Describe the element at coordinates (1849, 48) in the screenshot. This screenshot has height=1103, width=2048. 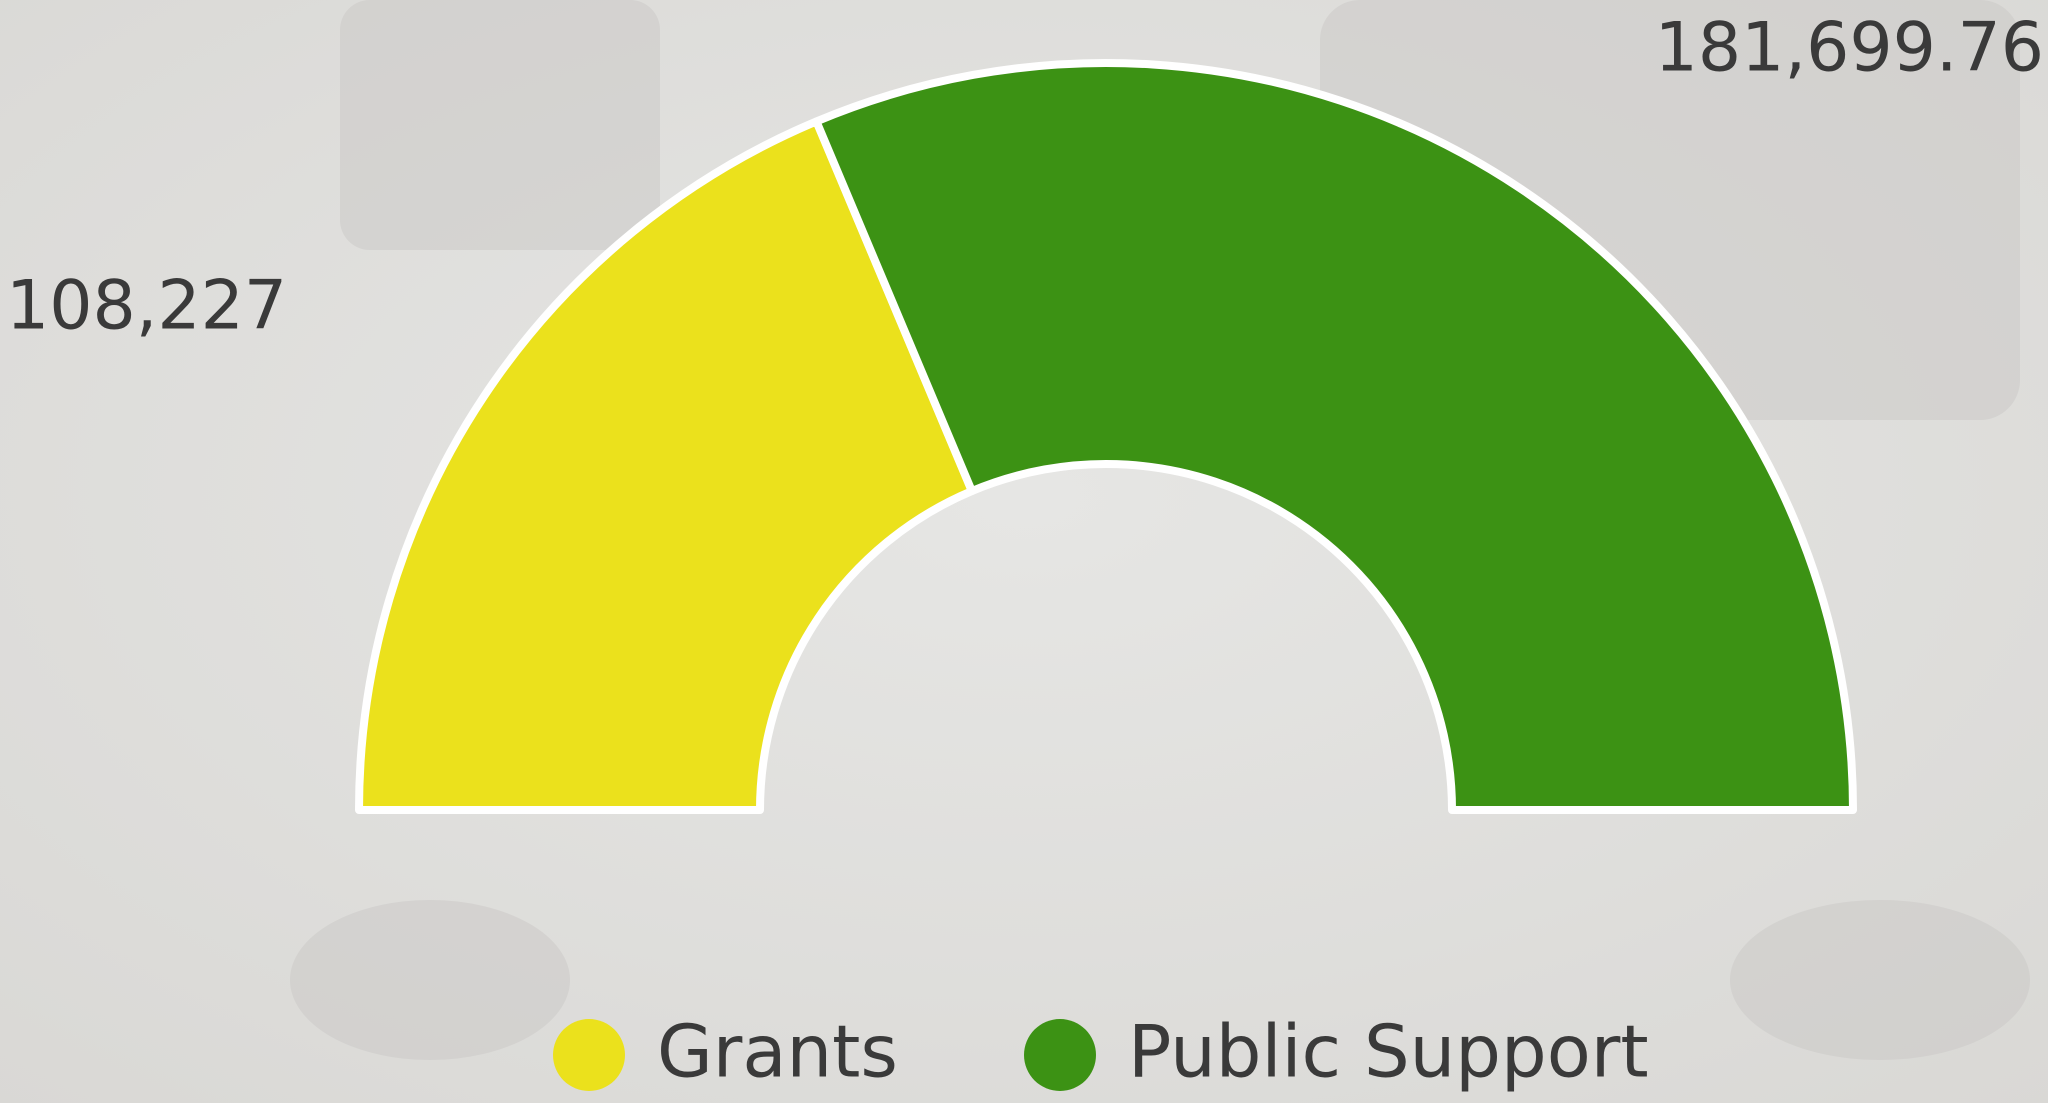
I see `value-label: 181,699.76` at that location.